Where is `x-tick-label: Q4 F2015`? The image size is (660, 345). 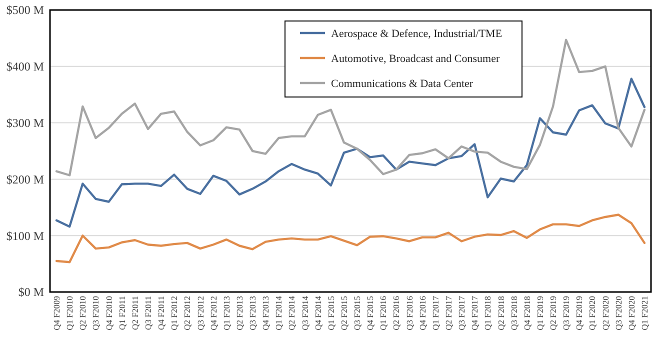 x-tick-label: Q4 F2015 is located at coordinates (370, 313).